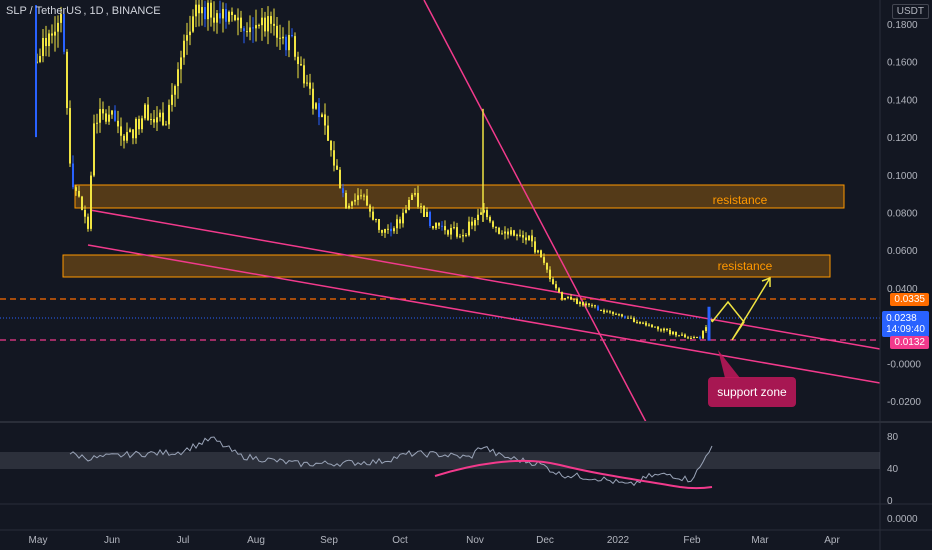 The width and height of the screenshot is (932, 550). What do you see at coordinates (446, 266) in the screenshot?
I see `resistance-zone-lower` at bounding box center [446, 266].